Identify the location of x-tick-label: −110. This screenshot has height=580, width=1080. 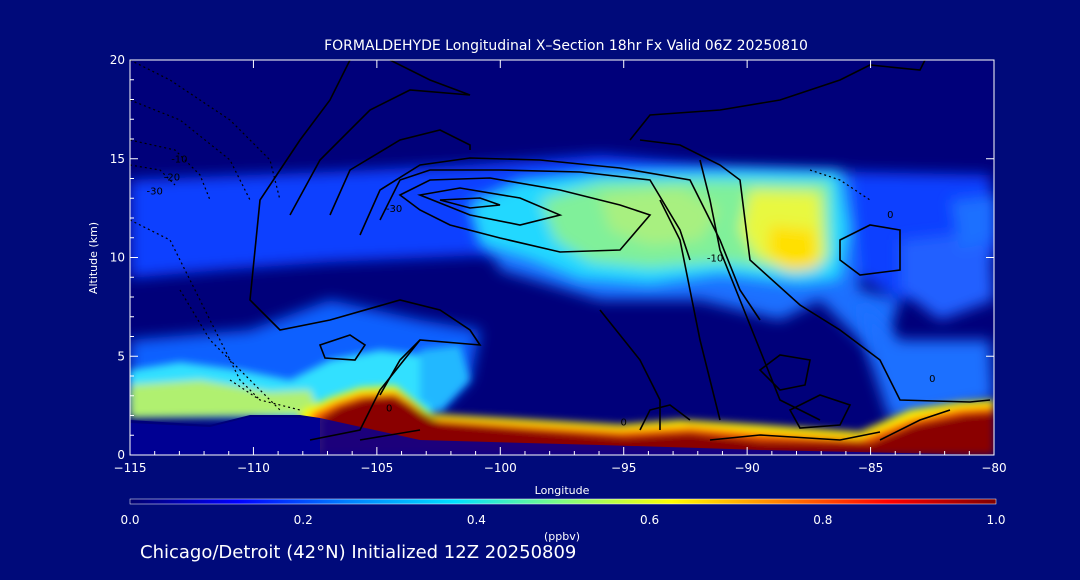
(253, 468).